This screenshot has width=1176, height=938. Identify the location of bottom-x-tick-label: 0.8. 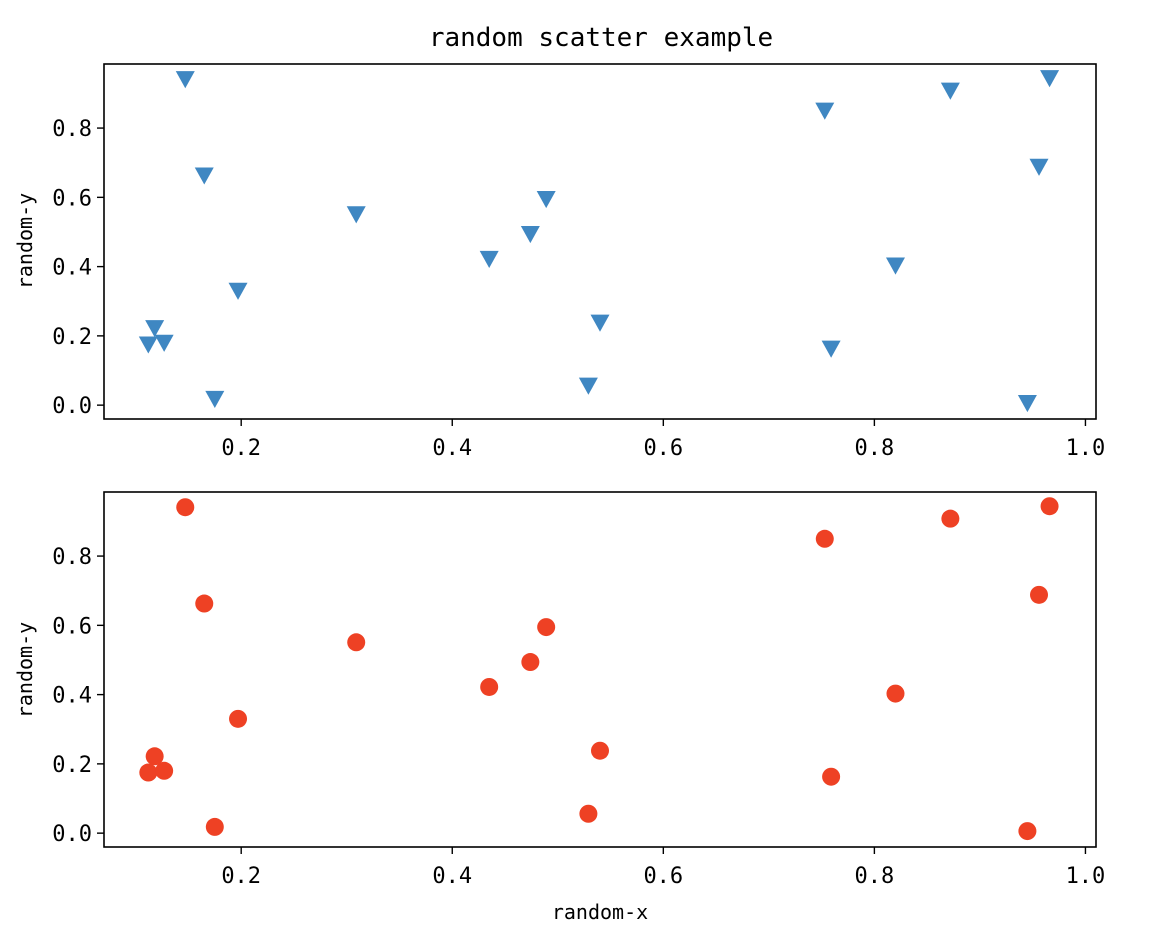
(875, 876).